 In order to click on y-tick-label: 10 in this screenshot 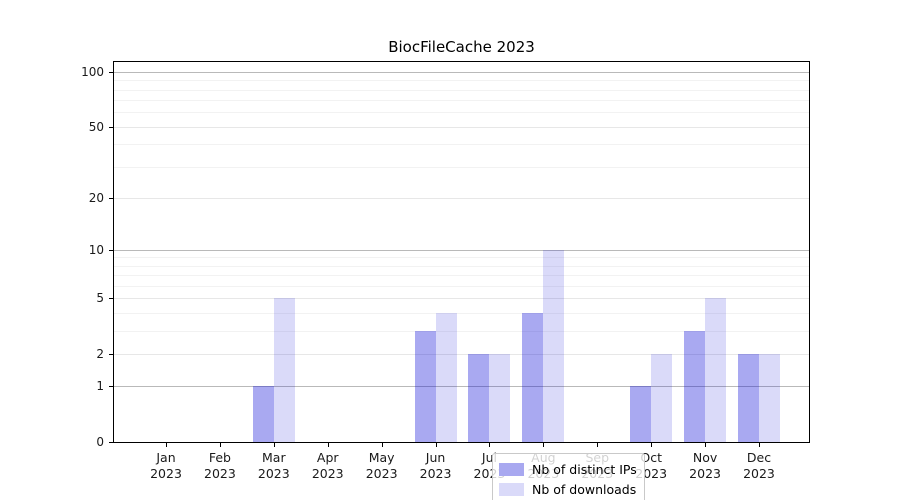, I will do `click(96, 249)`.